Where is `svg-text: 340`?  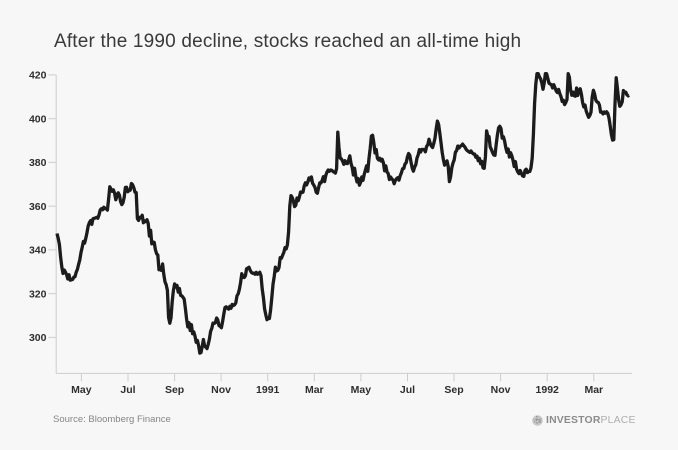 svg-text: 340 is located at coordinates (38, 251).